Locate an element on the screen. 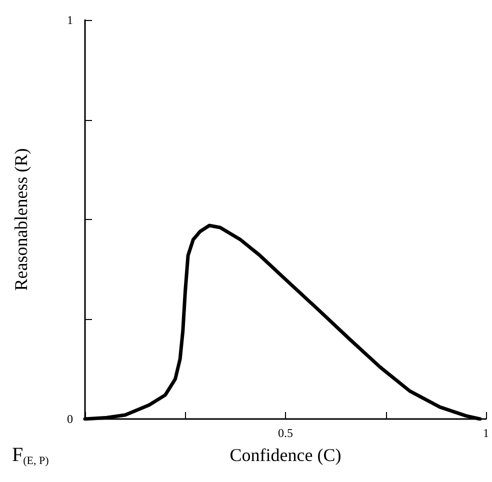  x-tick-label: 0.5 is located at coordinates (285, 433).